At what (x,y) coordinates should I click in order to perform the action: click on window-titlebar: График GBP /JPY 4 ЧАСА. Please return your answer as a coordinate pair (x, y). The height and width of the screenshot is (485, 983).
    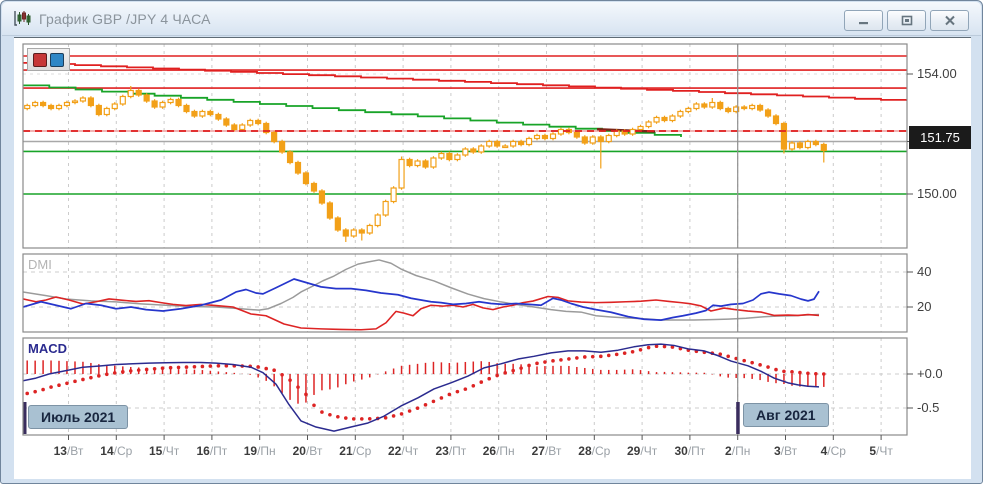
    Looking at the image, I should click on (491, 19).